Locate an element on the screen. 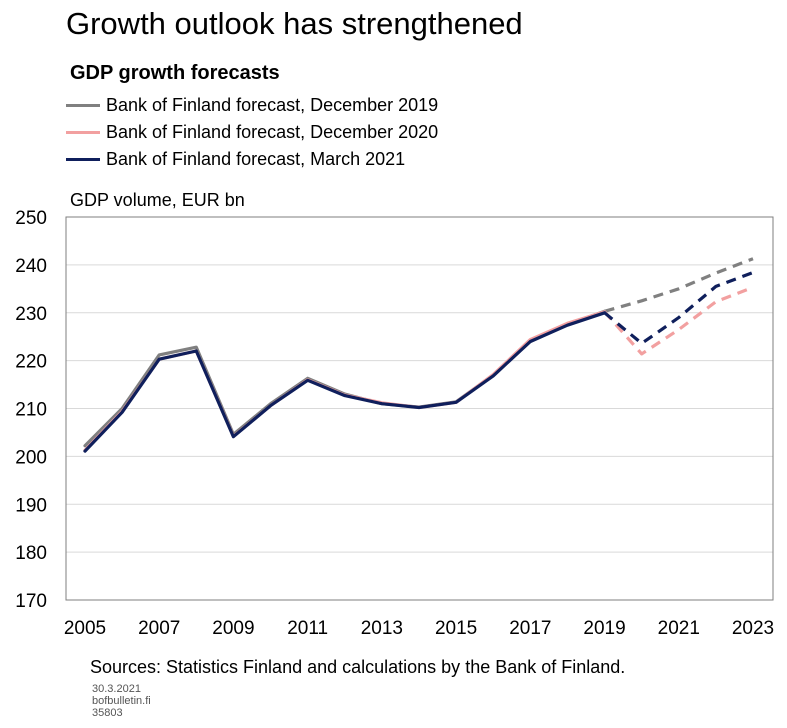 The height and width of the screenshot is (728, 787). publication-meta: 30.3.2021 bofbulletin.fi 35803 is located at coordinates (121, 701).